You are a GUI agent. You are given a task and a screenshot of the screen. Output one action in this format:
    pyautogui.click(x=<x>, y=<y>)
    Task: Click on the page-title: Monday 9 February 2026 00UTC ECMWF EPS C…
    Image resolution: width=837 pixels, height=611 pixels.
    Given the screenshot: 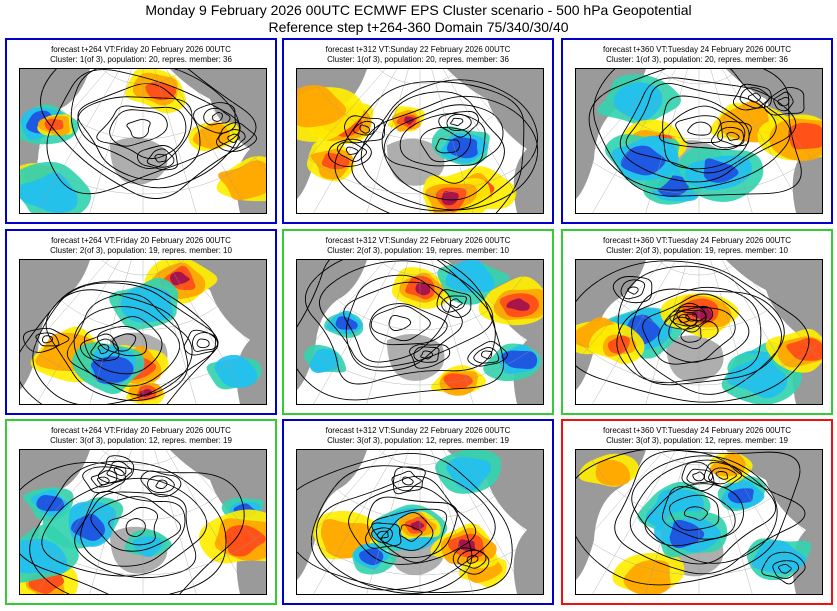 What is the action you would take?
    pyautogui.click(x=418, y=19)
    